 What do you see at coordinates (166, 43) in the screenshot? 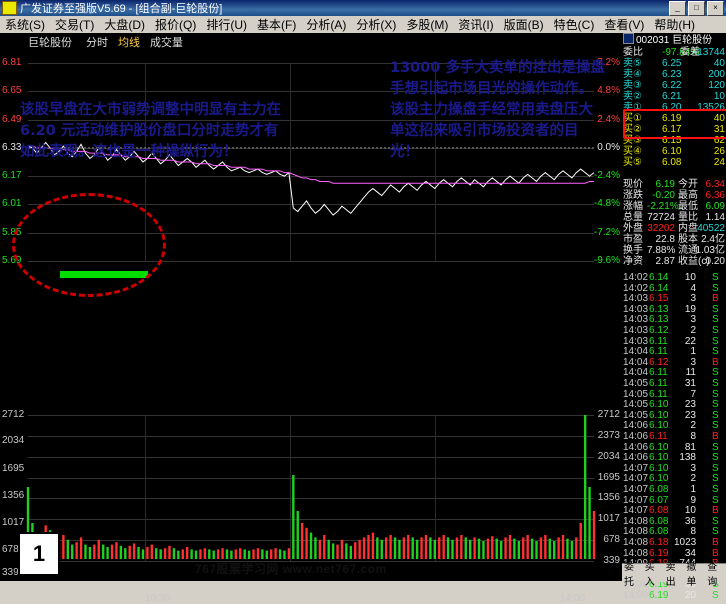
I see `tab-volume: 成交量` at bounding box center [166, 43].